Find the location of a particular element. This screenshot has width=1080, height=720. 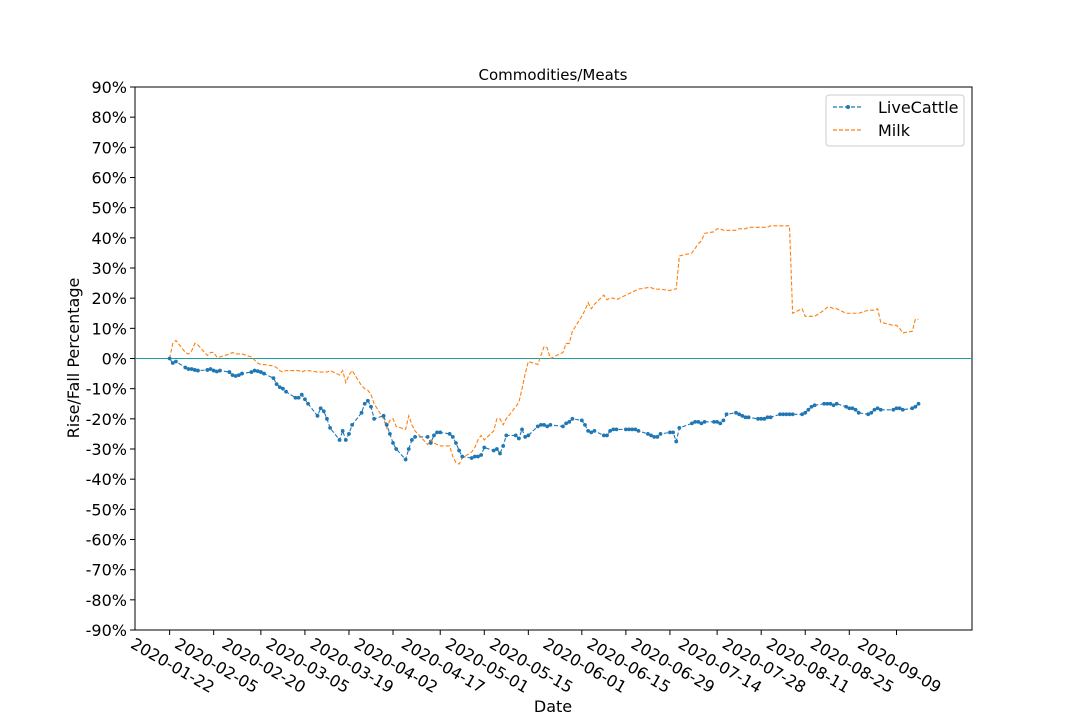

y-tick-label: 90% is located at coordinates (109, 87).